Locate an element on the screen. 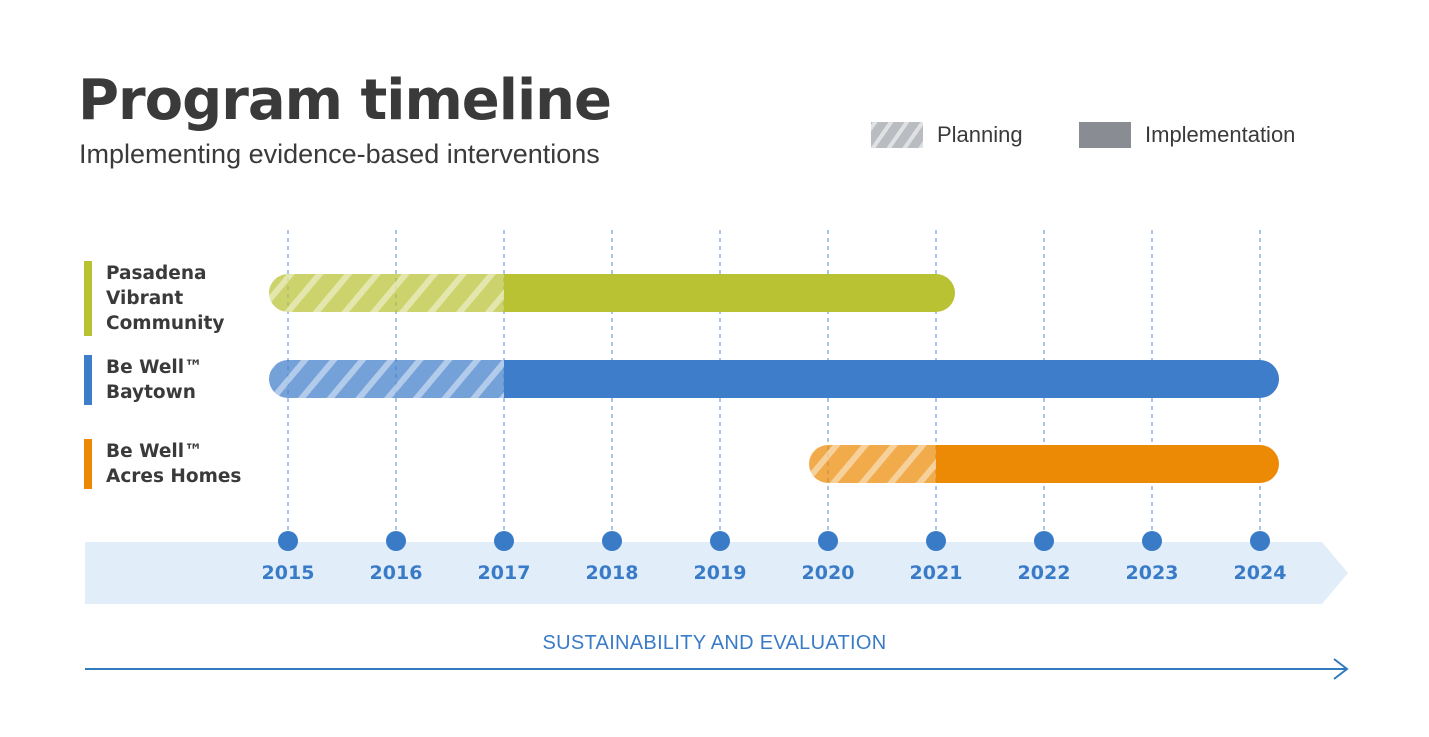 The height and width of the screenshot is (737, 1429). axis-band is located at coordinates (716, 573).